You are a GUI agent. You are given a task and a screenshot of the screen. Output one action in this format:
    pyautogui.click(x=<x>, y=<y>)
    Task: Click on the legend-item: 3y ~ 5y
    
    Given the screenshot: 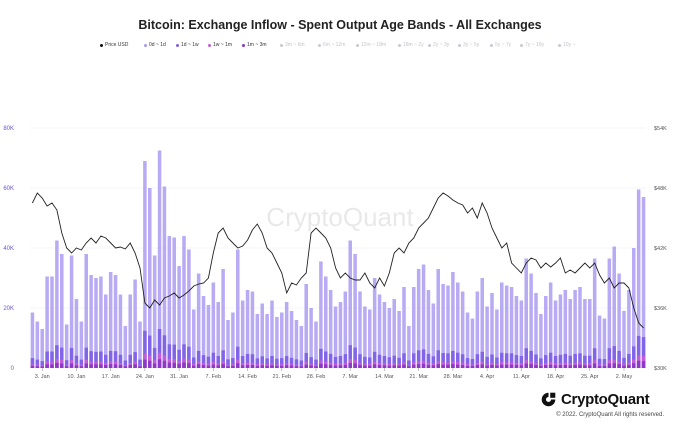 What is the action you would take?
    pyautogui.click(x=468, y=45)
    